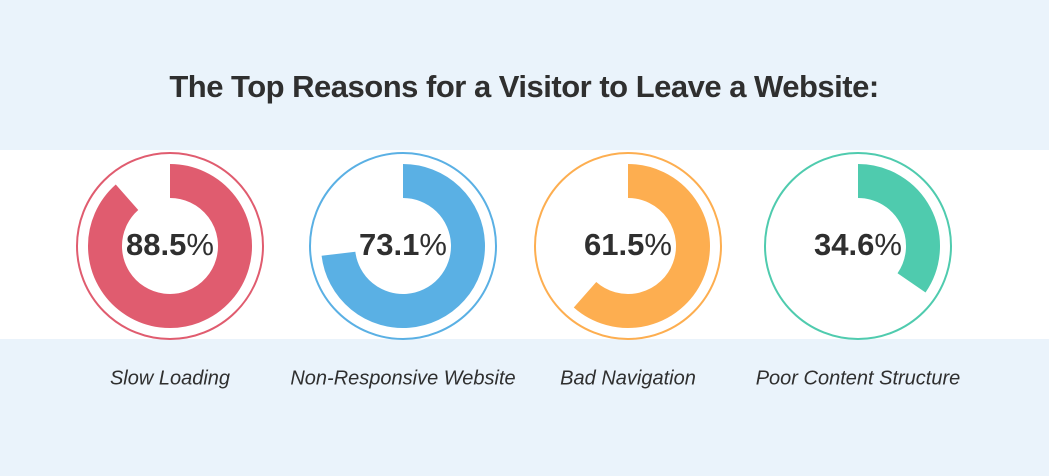  What do you see at coordinates (628, 378) in the screenshot?
I see `category-label: Bad Navigation` at bounding box center [628, 378].